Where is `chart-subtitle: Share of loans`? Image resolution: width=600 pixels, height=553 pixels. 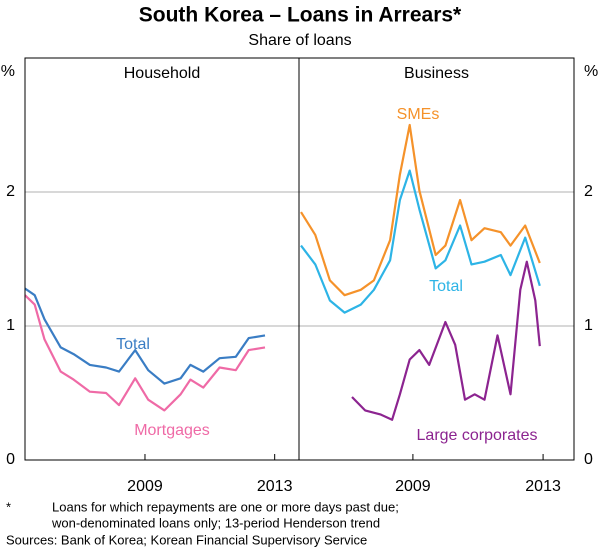
chart-subtitle: Share of loans is located at coordinates (299, 40).